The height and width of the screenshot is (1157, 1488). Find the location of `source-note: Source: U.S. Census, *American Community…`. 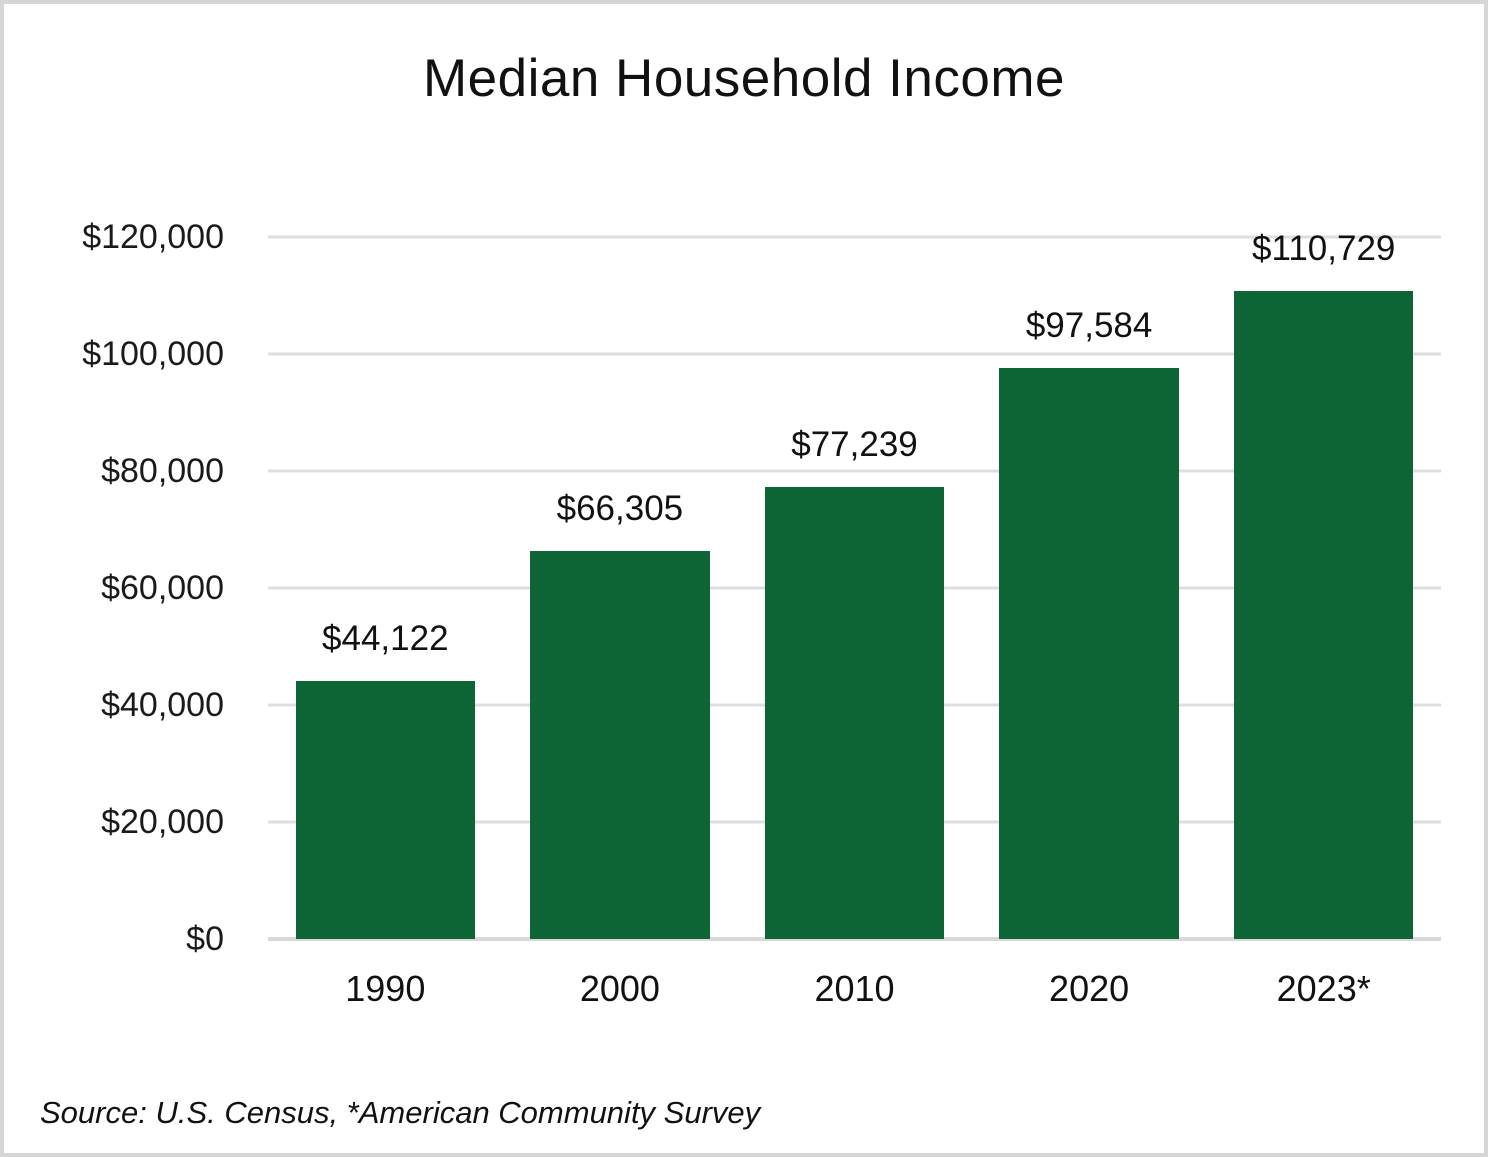

source-note: Source: U.S. Census, *American Community… is located at coordinates (400, 1112).